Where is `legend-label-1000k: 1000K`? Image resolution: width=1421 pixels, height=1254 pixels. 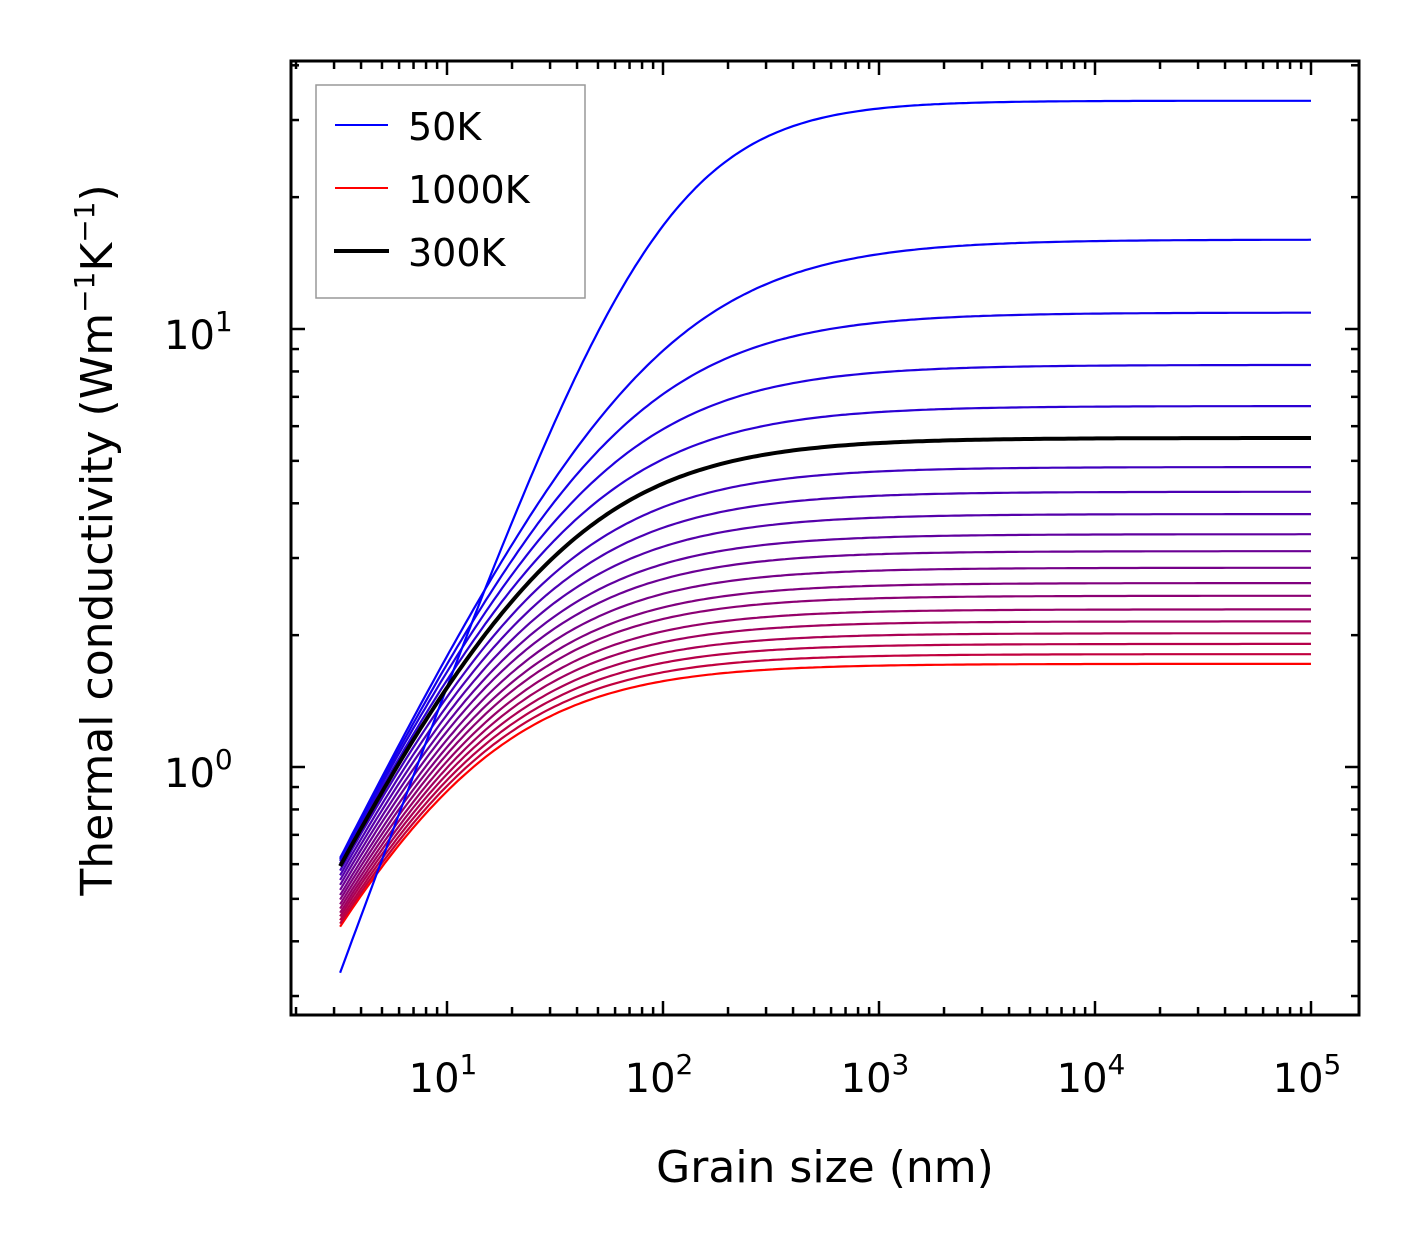 legend-label-1000k: 1000K is located at coordinates (469, 190).